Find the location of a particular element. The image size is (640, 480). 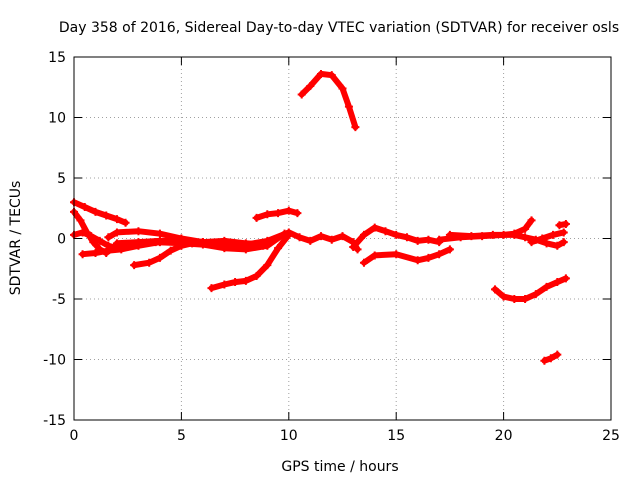

x-tick-label: 15 is located at coordinates (396, 436).